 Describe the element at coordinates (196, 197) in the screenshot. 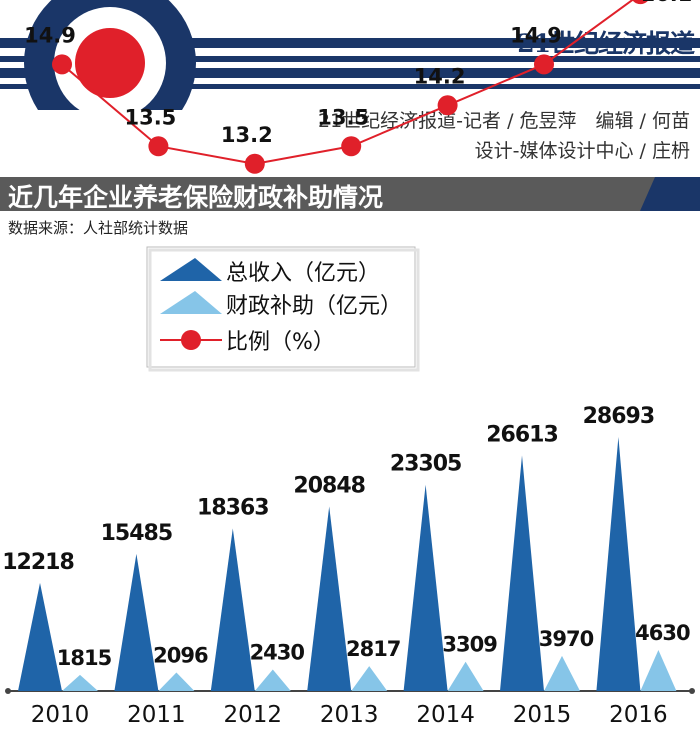

I see `chart-title: 近几年企业养老保险财政补助情况` at that location.